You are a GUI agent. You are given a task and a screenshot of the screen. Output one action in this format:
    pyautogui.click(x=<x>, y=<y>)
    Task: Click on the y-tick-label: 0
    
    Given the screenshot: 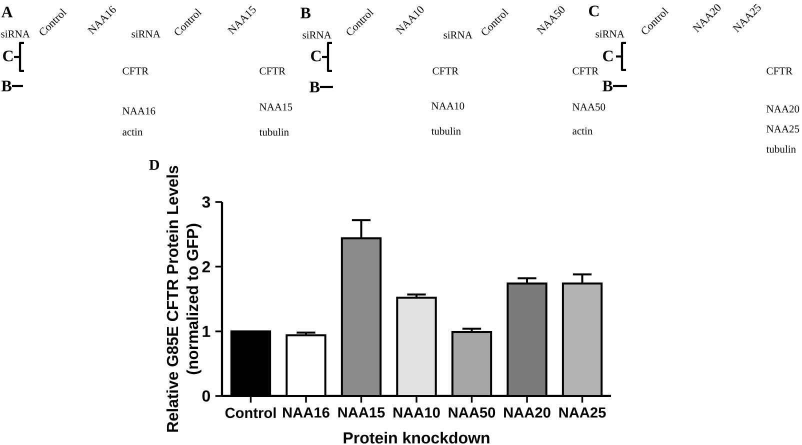 What is the action you would take?
    pyautogui.click(x=206, y=396)
    